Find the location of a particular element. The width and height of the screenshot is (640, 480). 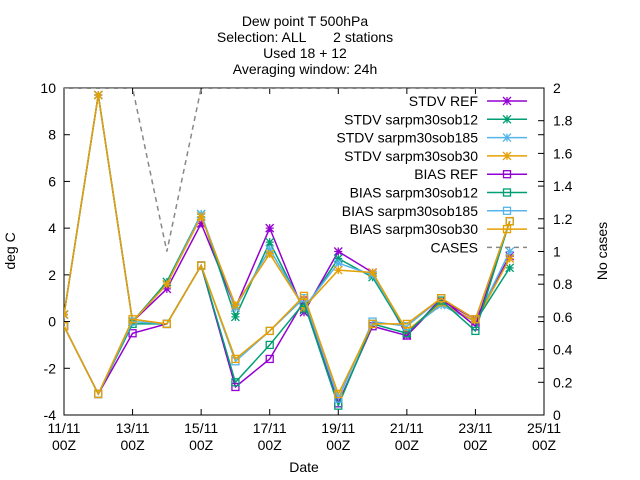

legend-item: STDV sarpm30sob185 is located at coordinates (431, 138).